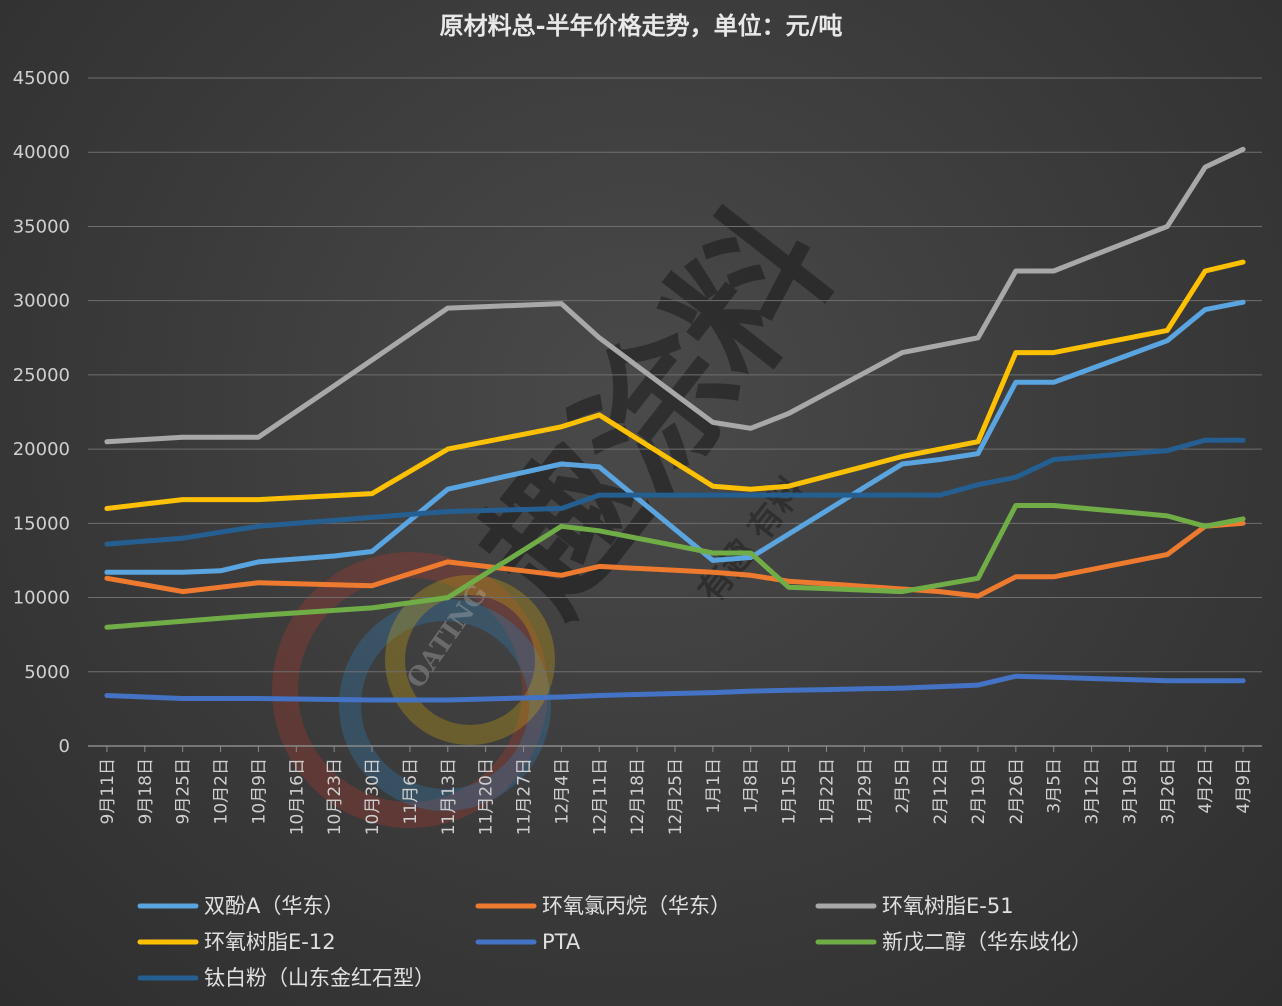 The height and width of the screenshot is (1006, 1282). Describe the element at coordinates (1206, 786) in the screenshot. I see `x-tick-label: 4月2日` at that location.